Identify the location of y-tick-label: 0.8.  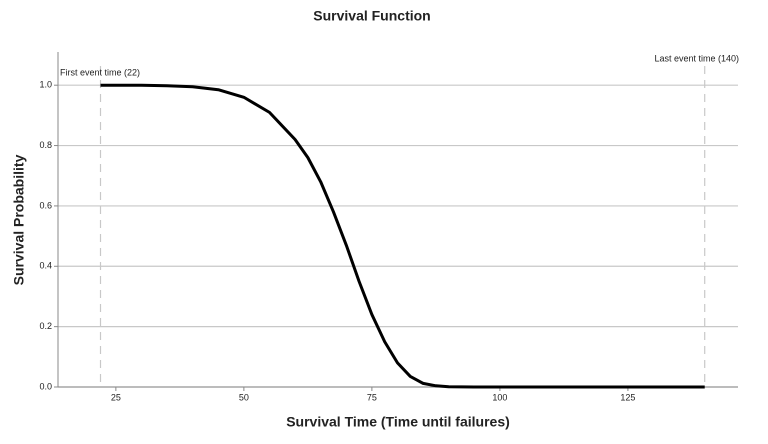
(45, 145).